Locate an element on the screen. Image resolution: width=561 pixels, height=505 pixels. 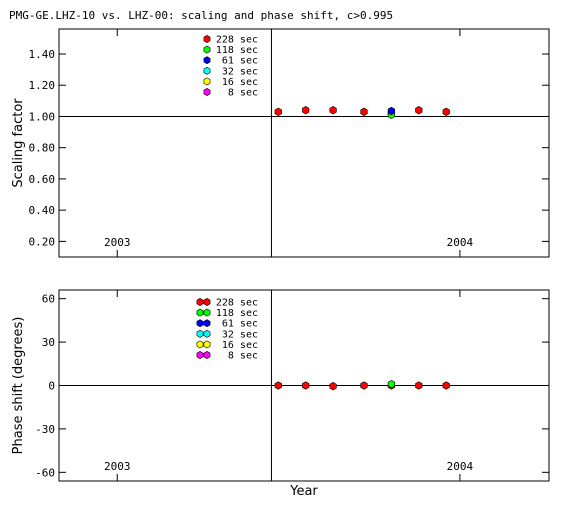
phase-y-tick-label: 60 is located at coordinates (48, 299).